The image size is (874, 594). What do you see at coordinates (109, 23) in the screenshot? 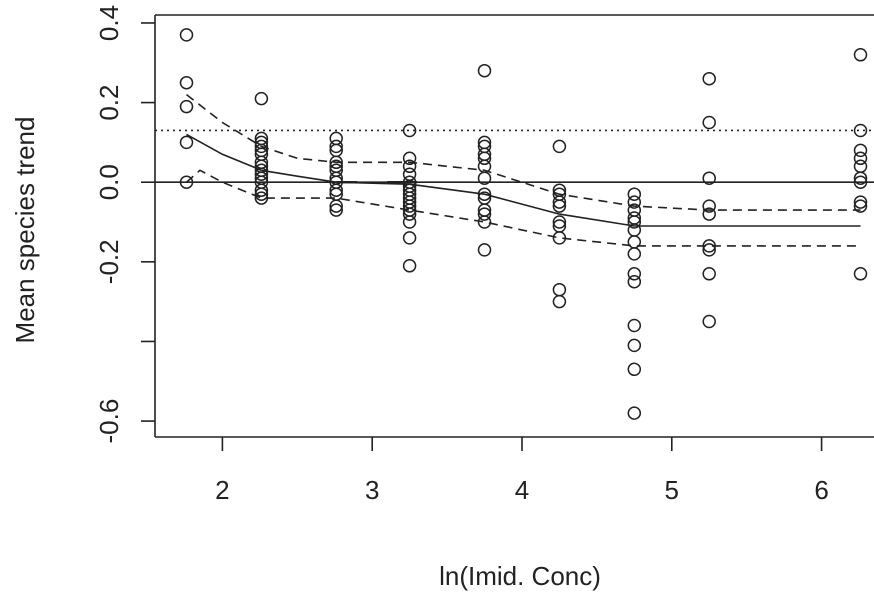
I see `y-tick-label: 0.4` at bounding box center [109, 23].